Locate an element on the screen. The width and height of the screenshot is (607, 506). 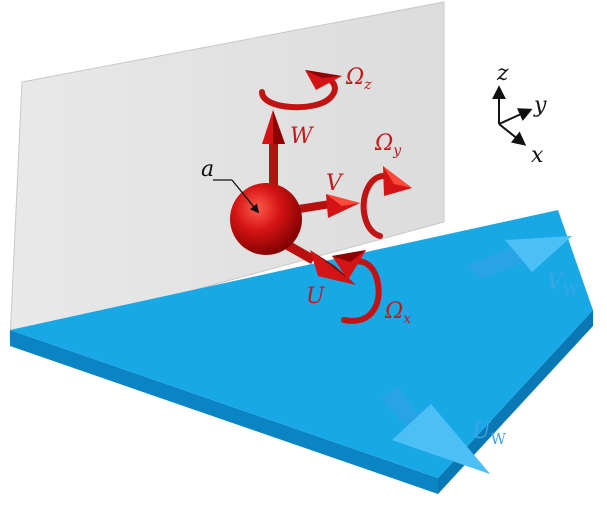
omega-z-label: Ωz is located at coordinates (358, 79).